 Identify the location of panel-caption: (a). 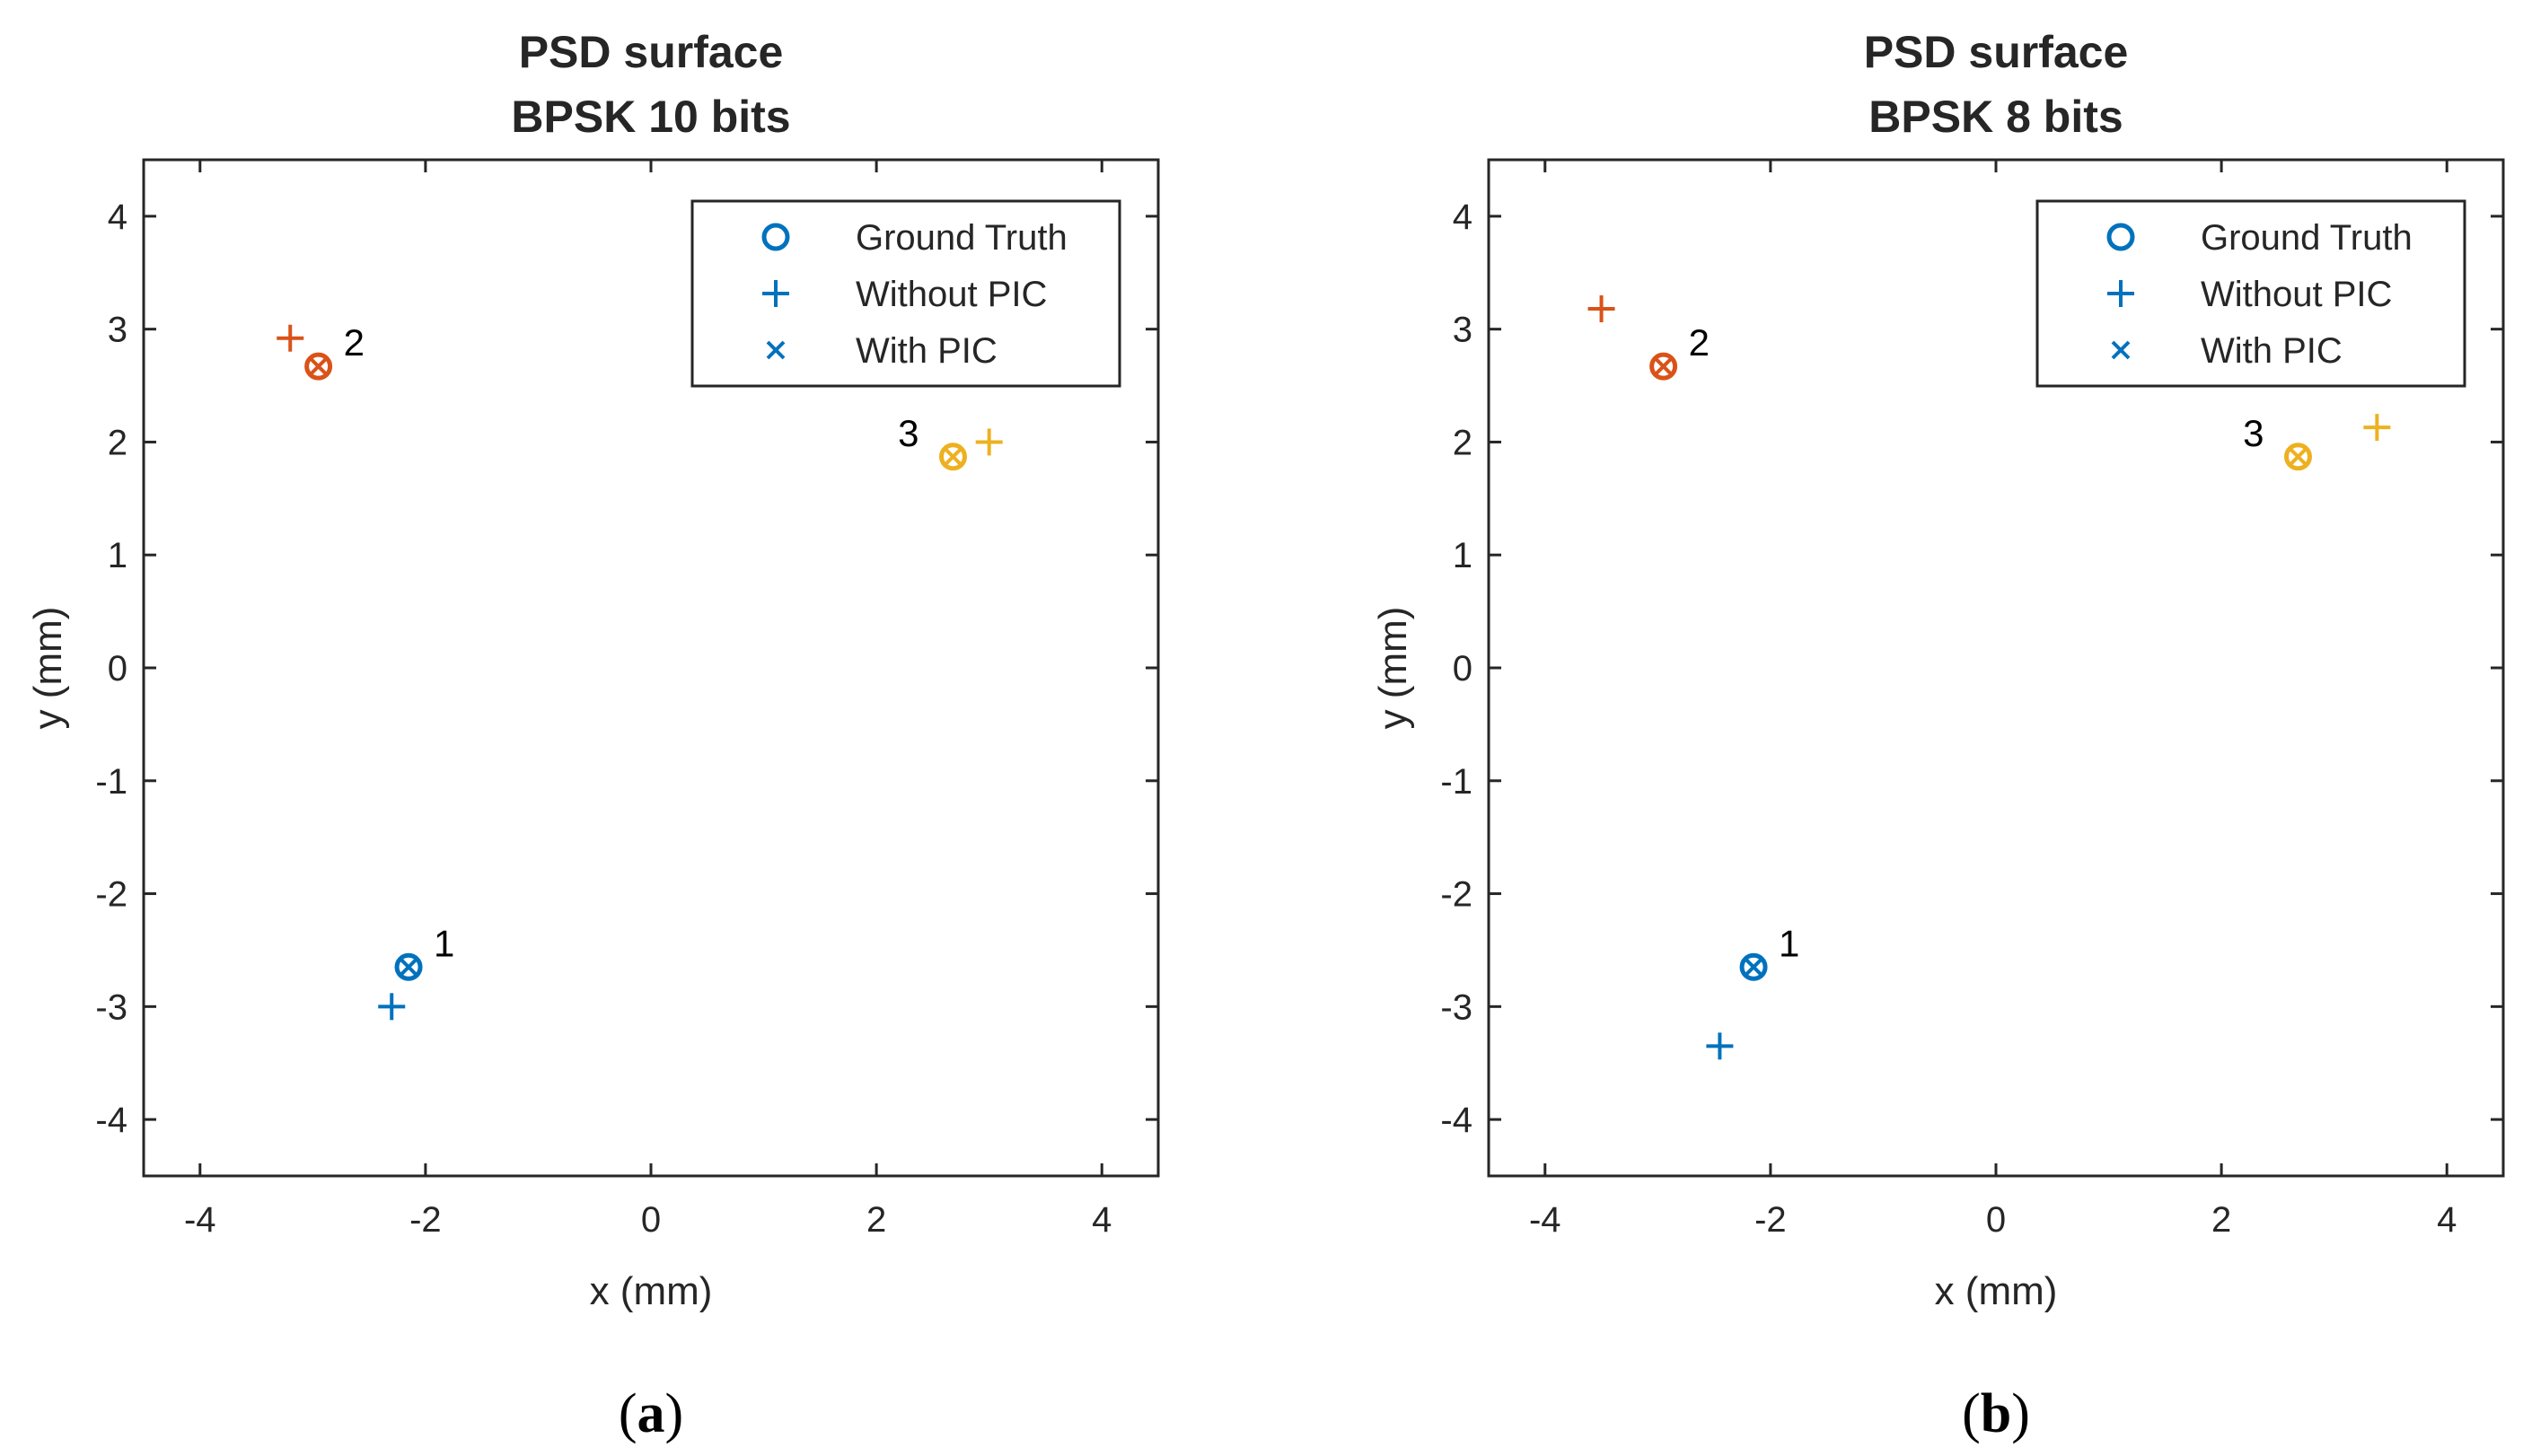
(651, 1413).